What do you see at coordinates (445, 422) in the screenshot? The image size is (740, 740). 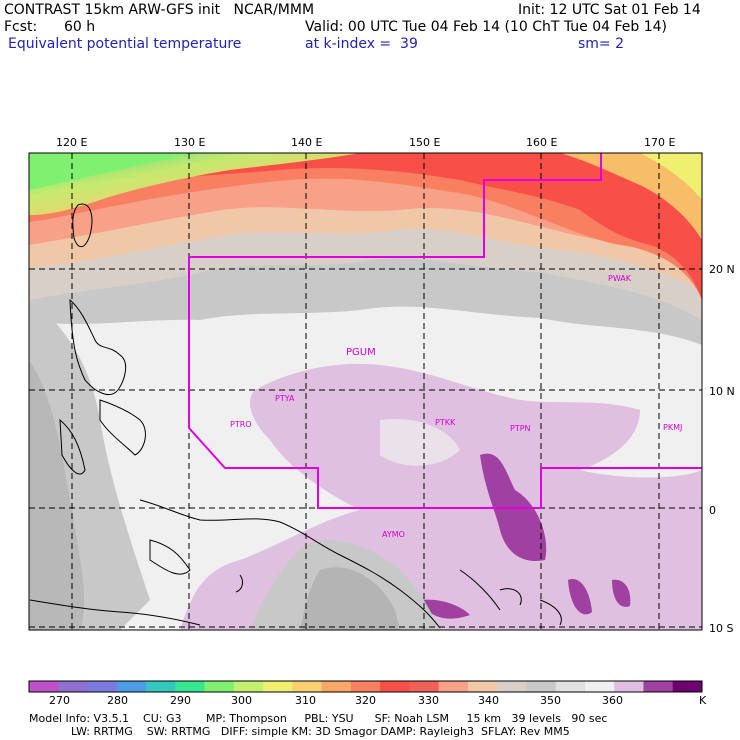 I see `station-ptkk: PTKK` at bounding box center [445, 422].